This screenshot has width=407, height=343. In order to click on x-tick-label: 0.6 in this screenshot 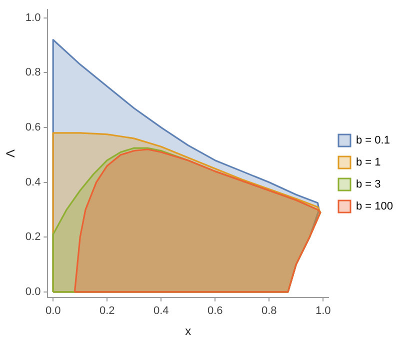, I will do `click(215, 311)`.